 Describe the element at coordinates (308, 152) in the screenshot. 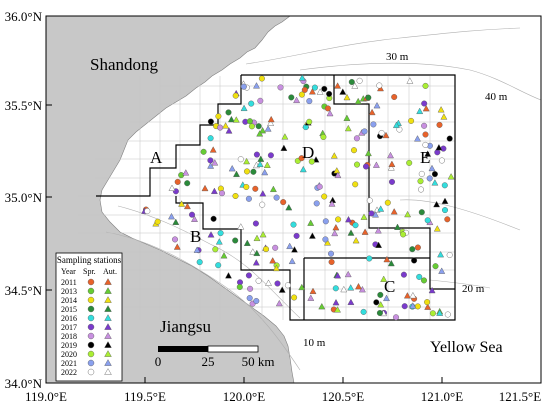

I see `region-label-d: D` at that location.